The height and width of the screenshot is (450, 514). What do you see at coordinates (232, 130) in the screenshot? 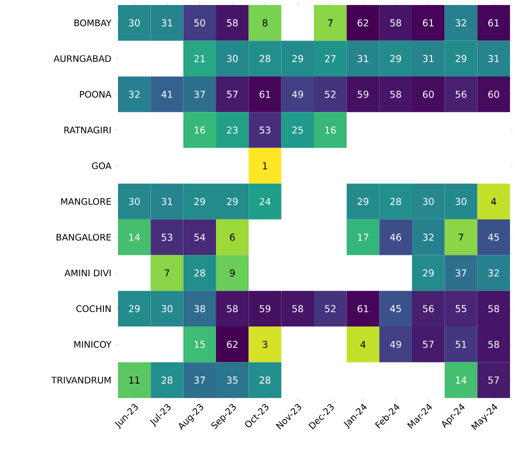
I see `data-label: 23` at bounding box center [232, 130].